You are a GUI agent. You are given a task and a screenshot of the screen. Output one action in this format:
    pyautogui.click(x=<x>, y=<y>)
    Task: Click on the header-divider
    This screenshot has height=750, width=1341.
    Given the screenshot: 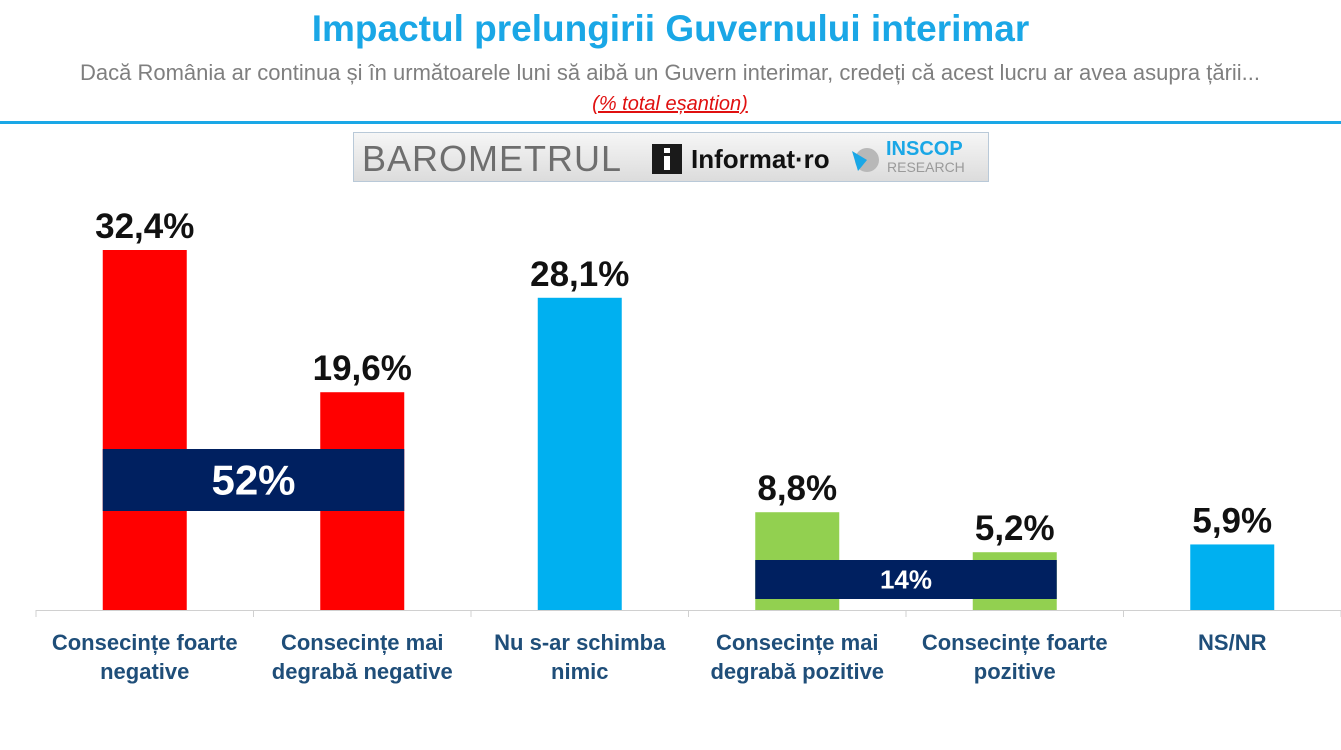 What is the action you would take?
    pyautogui.click(x=670, y=122)
    